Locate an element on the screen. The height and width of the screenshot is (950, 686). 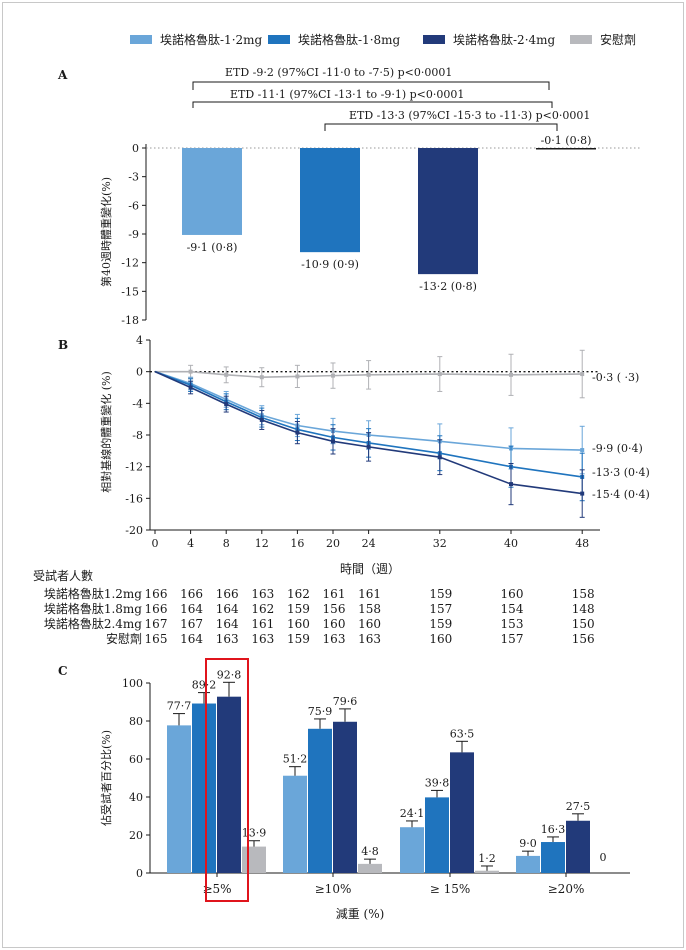
panel-a-y-tick-label: -18 is located at coordinates (130, 320).